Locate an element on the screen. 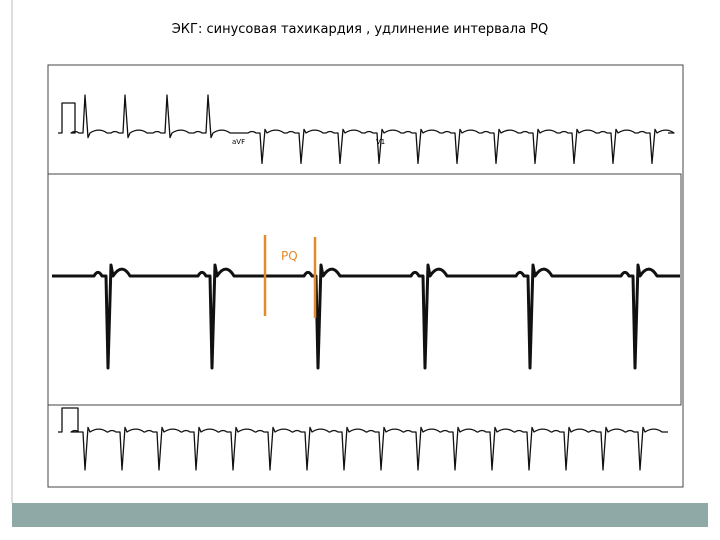  footer-bar is located at coordinates (360, 515).